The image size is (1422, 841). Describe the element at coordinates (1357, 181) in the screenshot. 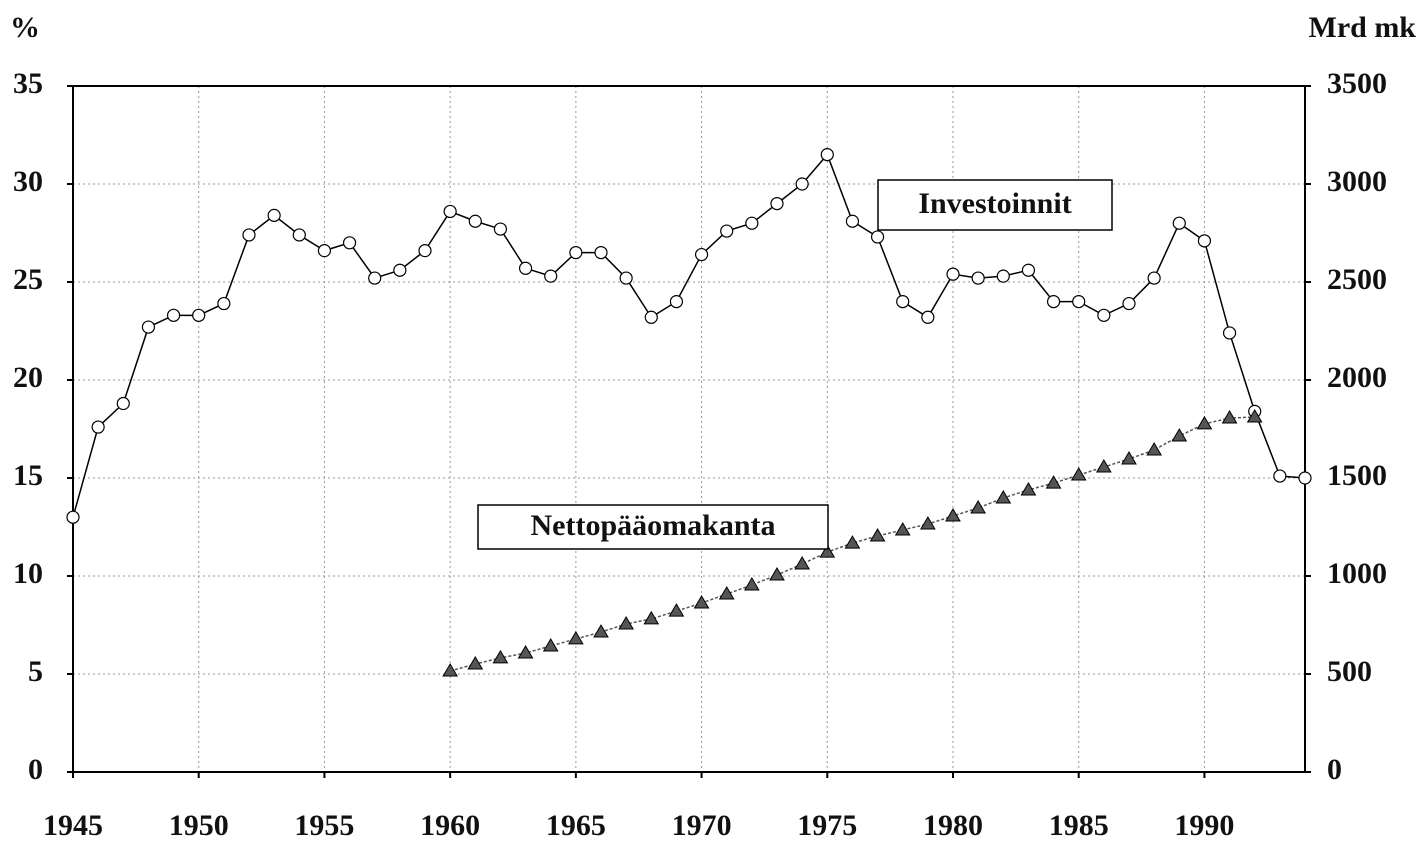

I see `y2-tick-label: 3000` at that location.